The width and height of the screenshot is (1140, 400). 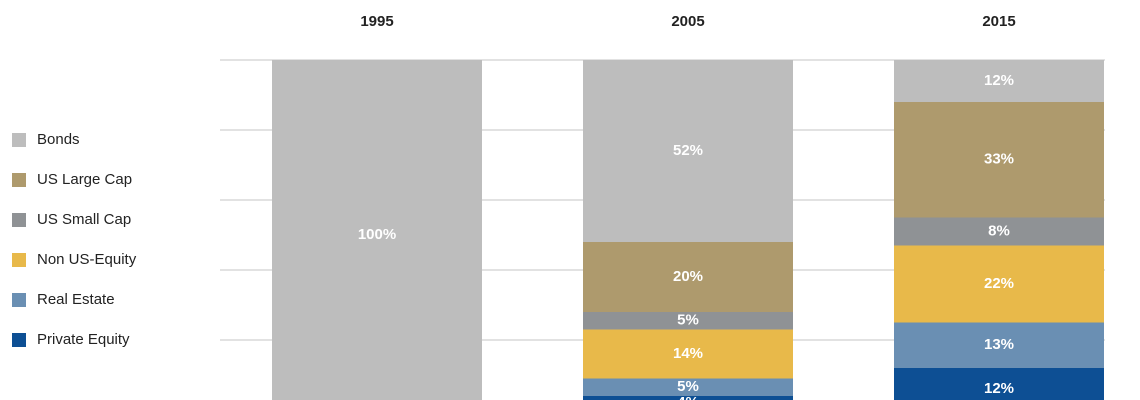 I want to click on x-tick-label: 2005, so click(x=687, y=21).